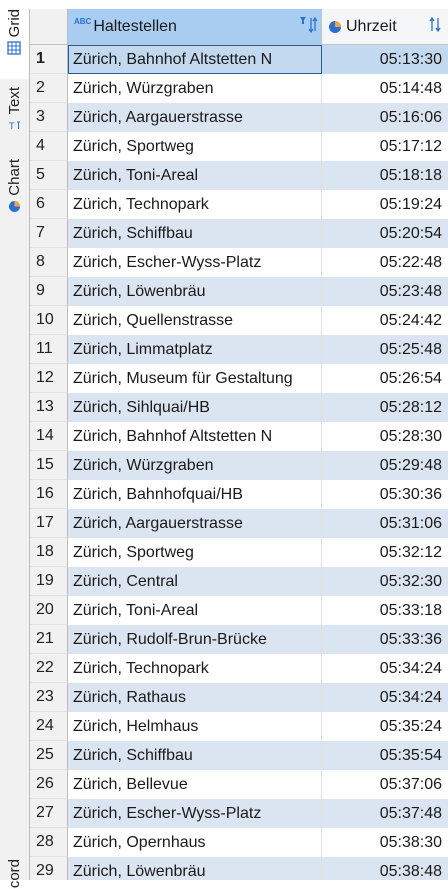 This screenshot has width=448, height=889. I want to click on cell-uhrzeit: 05:33:18, so click(410, 610).